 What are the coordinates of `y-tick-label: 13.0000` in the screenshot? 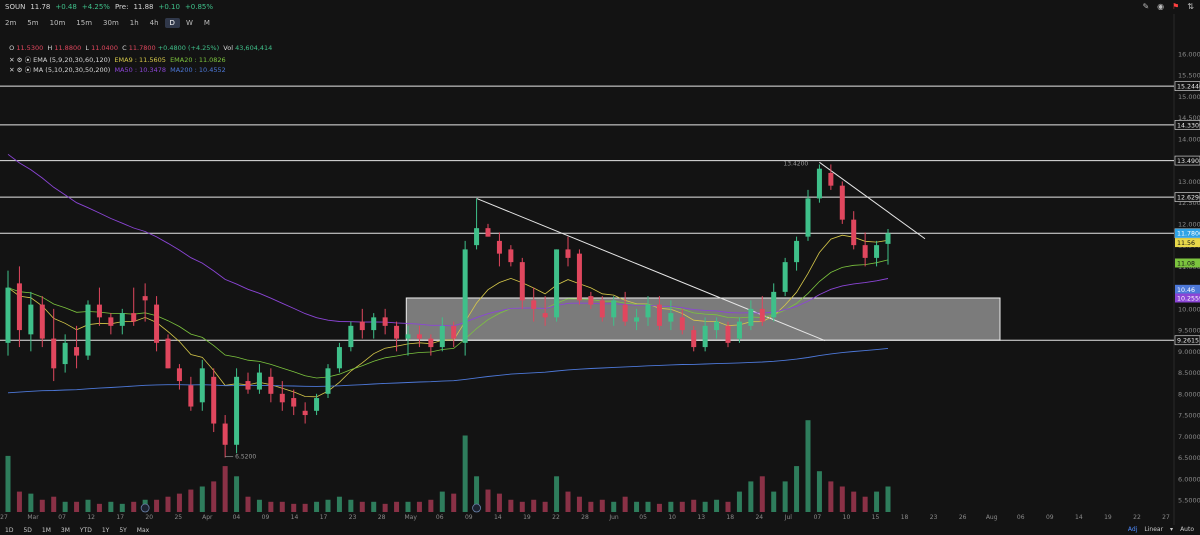 It's located at (1189, 182).